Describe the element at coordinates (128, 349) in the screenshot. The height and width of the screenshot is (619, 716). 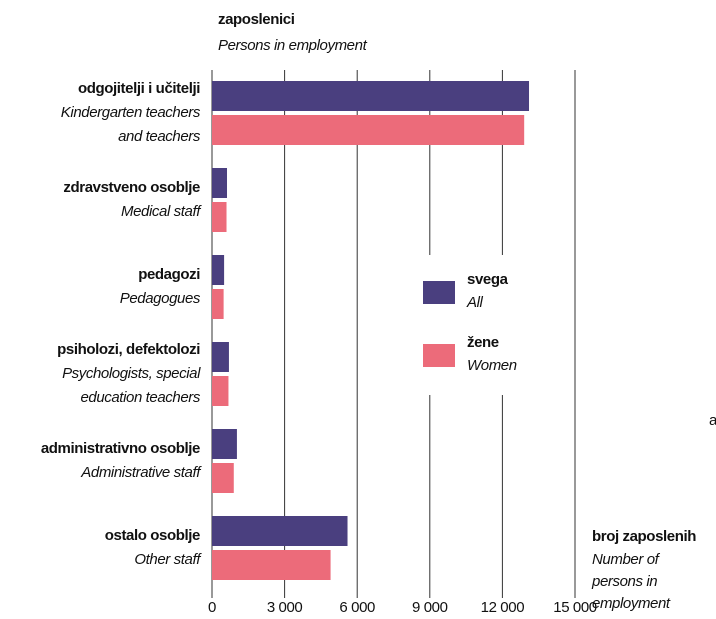
I see `category-label: psiholozi, defektolozi` at that location.